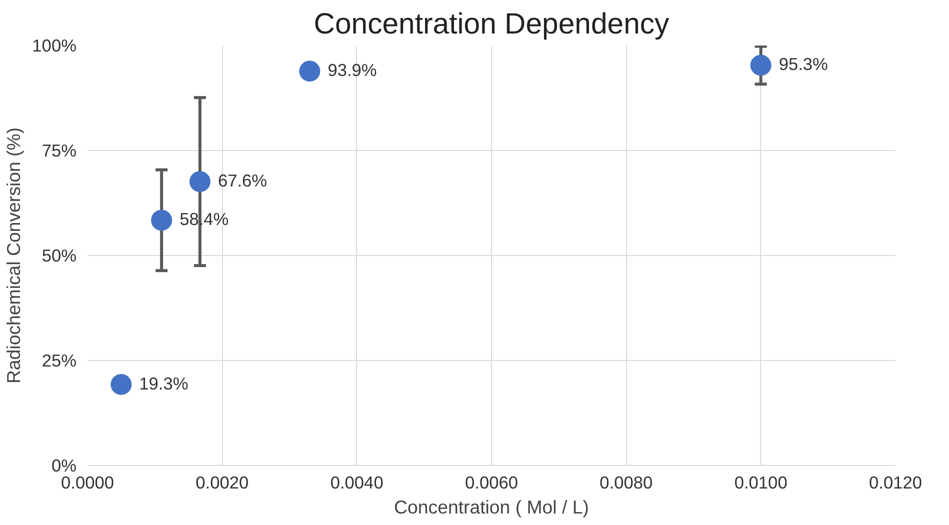 This screenshot has width=949, height=525. What do you see at coordinates (59, 256) in the screenshot?
I see `y-tick-label: 50%` at bounding box center [59, 256].